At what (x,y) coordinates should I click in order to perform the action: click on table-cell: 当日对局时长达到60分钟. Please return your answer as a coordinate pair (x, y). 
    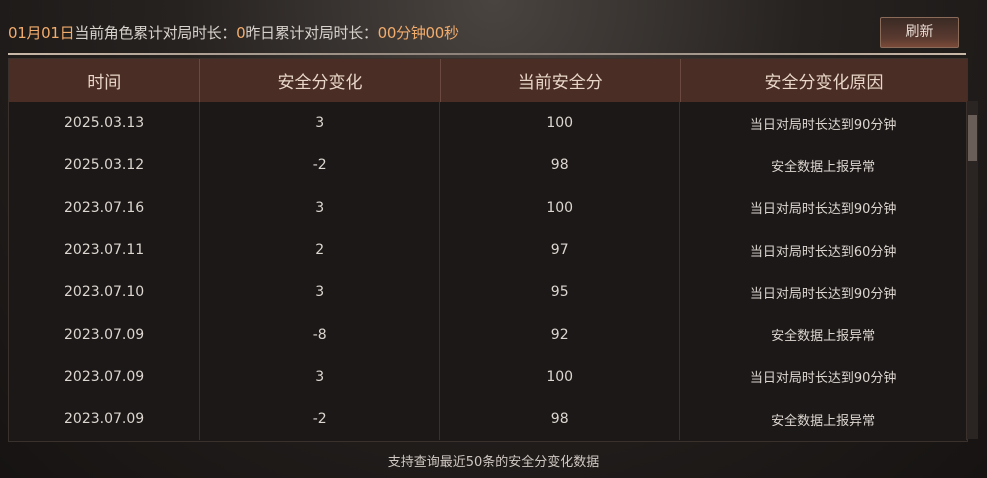
    Looking at the image, I should click on (823, 250).